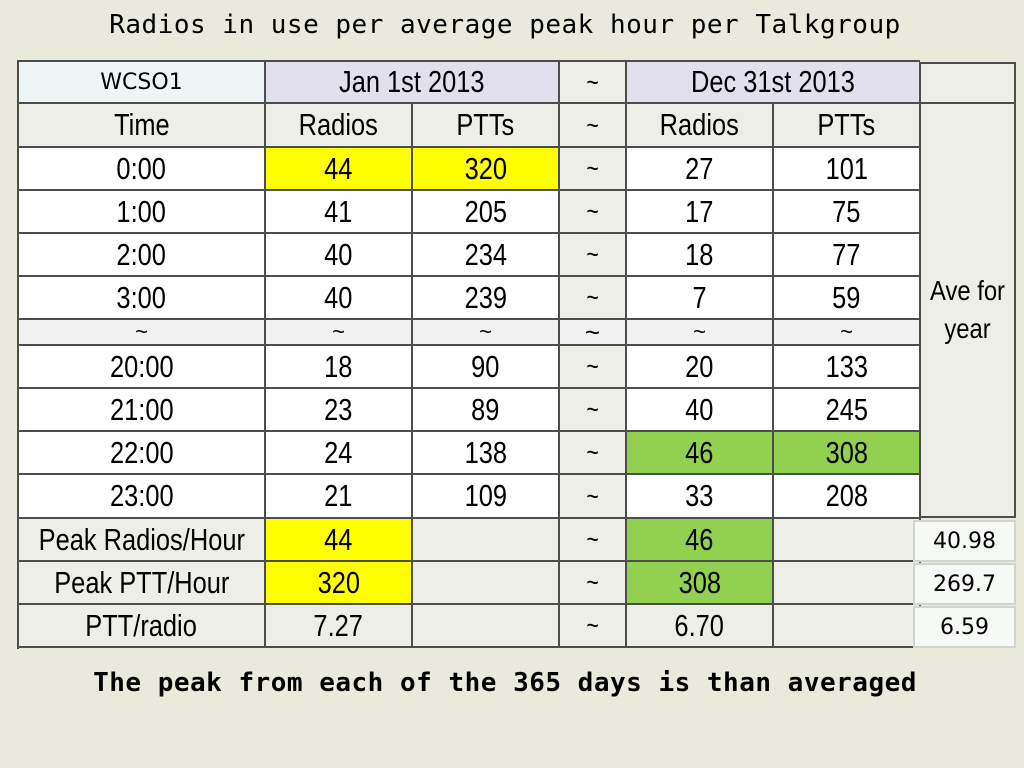 The width and height of the screenshot is (1024, 768). Describe the element at coordinates (847, 453) in the screenshot. I see `ptts-end-cell: 308` at that location.